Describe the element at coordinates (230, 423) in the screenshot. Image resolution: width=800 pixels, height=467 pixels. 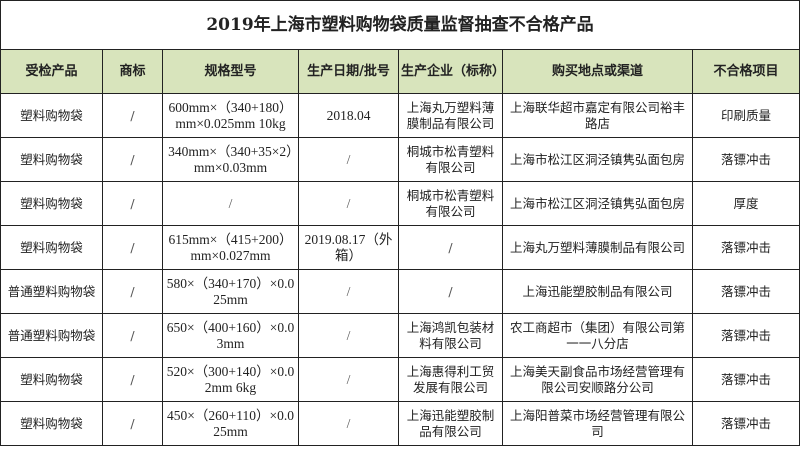
I see `cell-spec: 450×（260+110）×0.025mm` at that location.